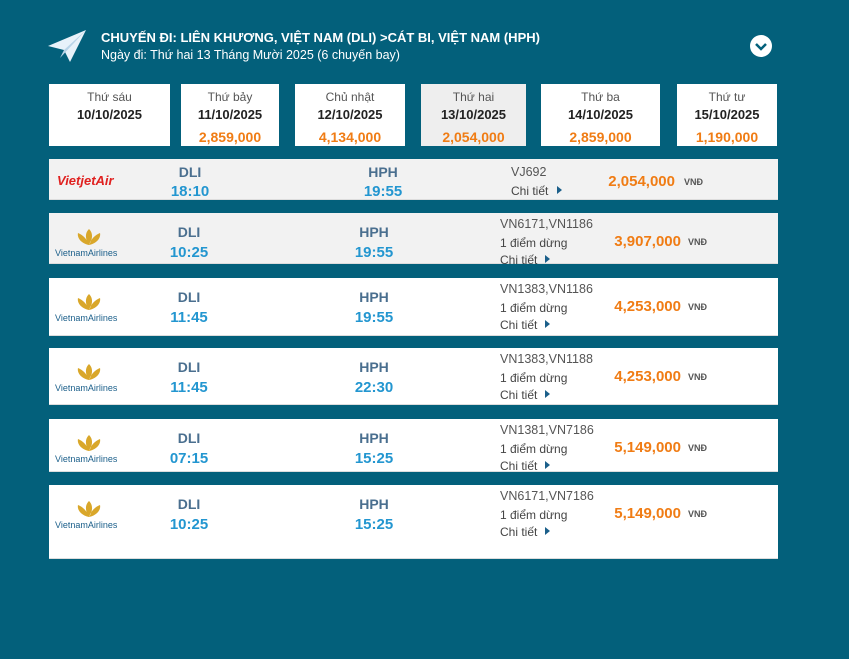 The image size is (849, 659). I want to click on date-tab: Chủ nhật 12/10/2025 4,134,000, so click(350, 115).